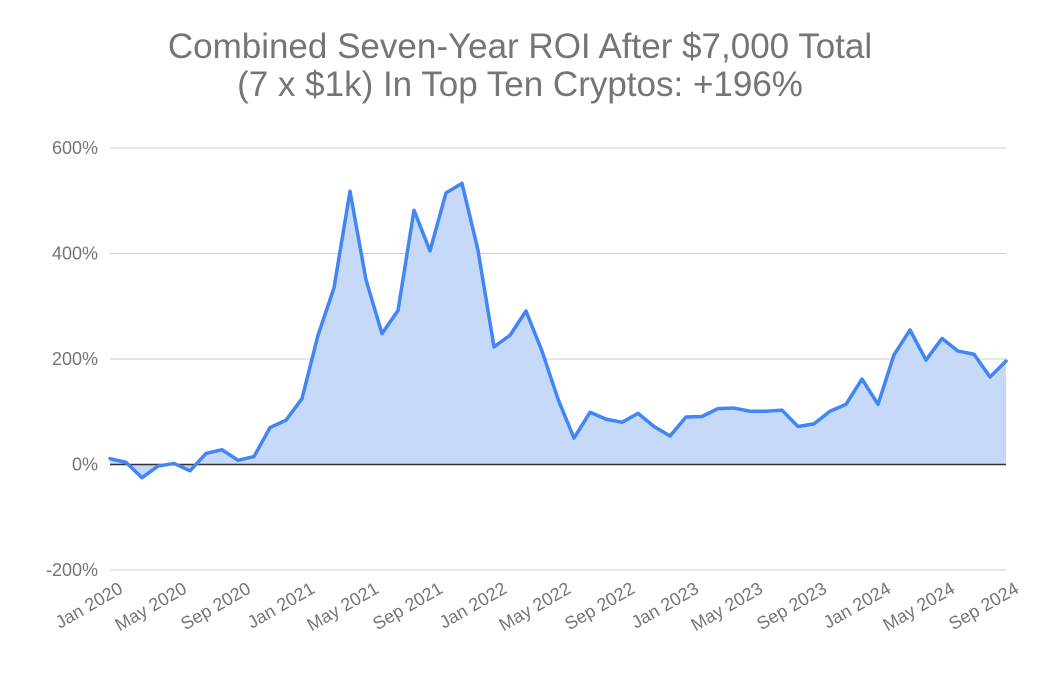  Describe the element at coordinates (72, 570) in the screenshot. I see `y-tick-label: -200%` at that location.